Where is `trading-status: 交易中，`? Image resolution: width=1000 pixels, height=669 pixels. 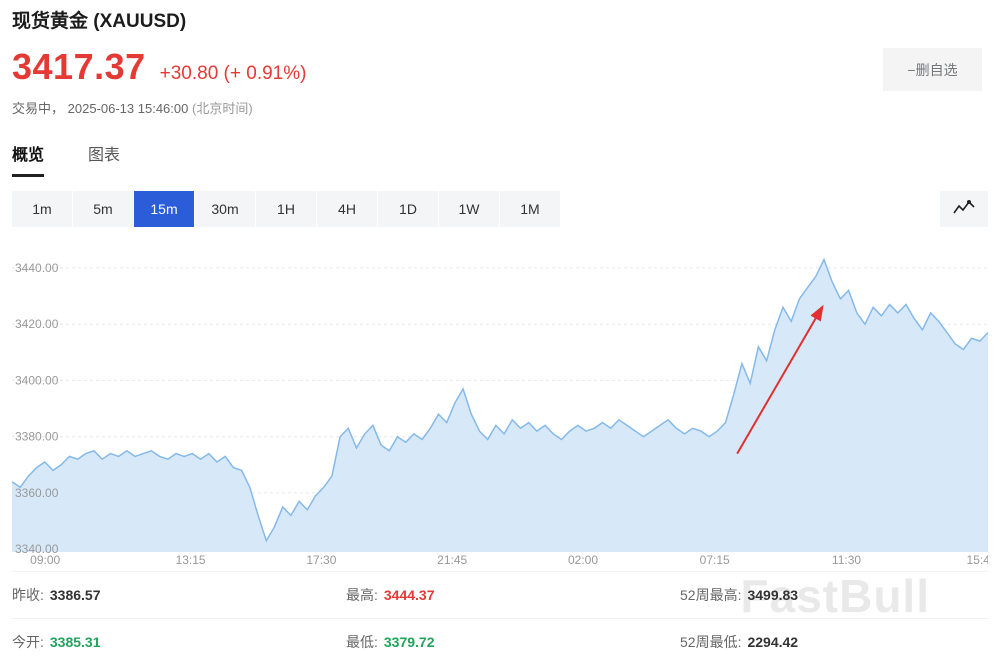
trading-status: 交易中， is located at coordinates (38, 108).